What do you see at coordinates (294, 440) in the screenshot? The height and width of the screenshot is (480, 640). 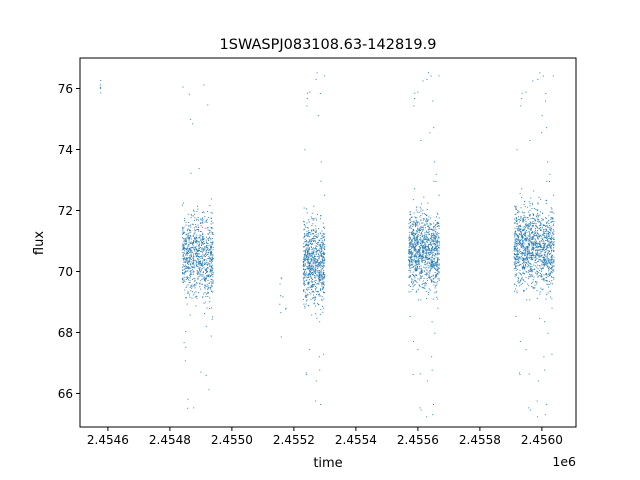 I see `x-tick-label: 2.4552` at bounding box center [294, 440].